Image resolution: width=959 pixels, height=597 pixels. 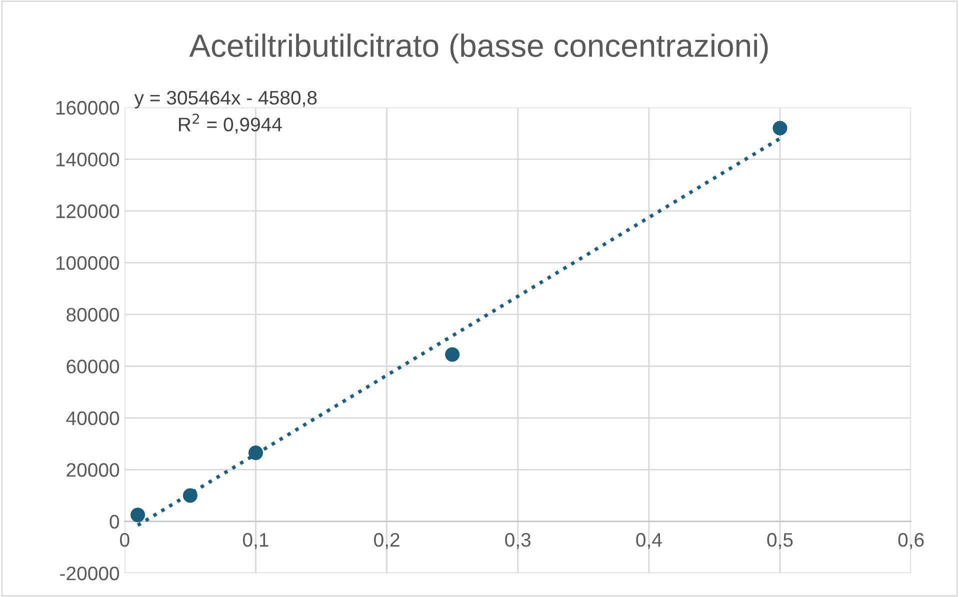 What do you see at coordinates (88, 159) in the screenshot?
I see `y-tick-label: 140000` at bounding box center [88, 159].